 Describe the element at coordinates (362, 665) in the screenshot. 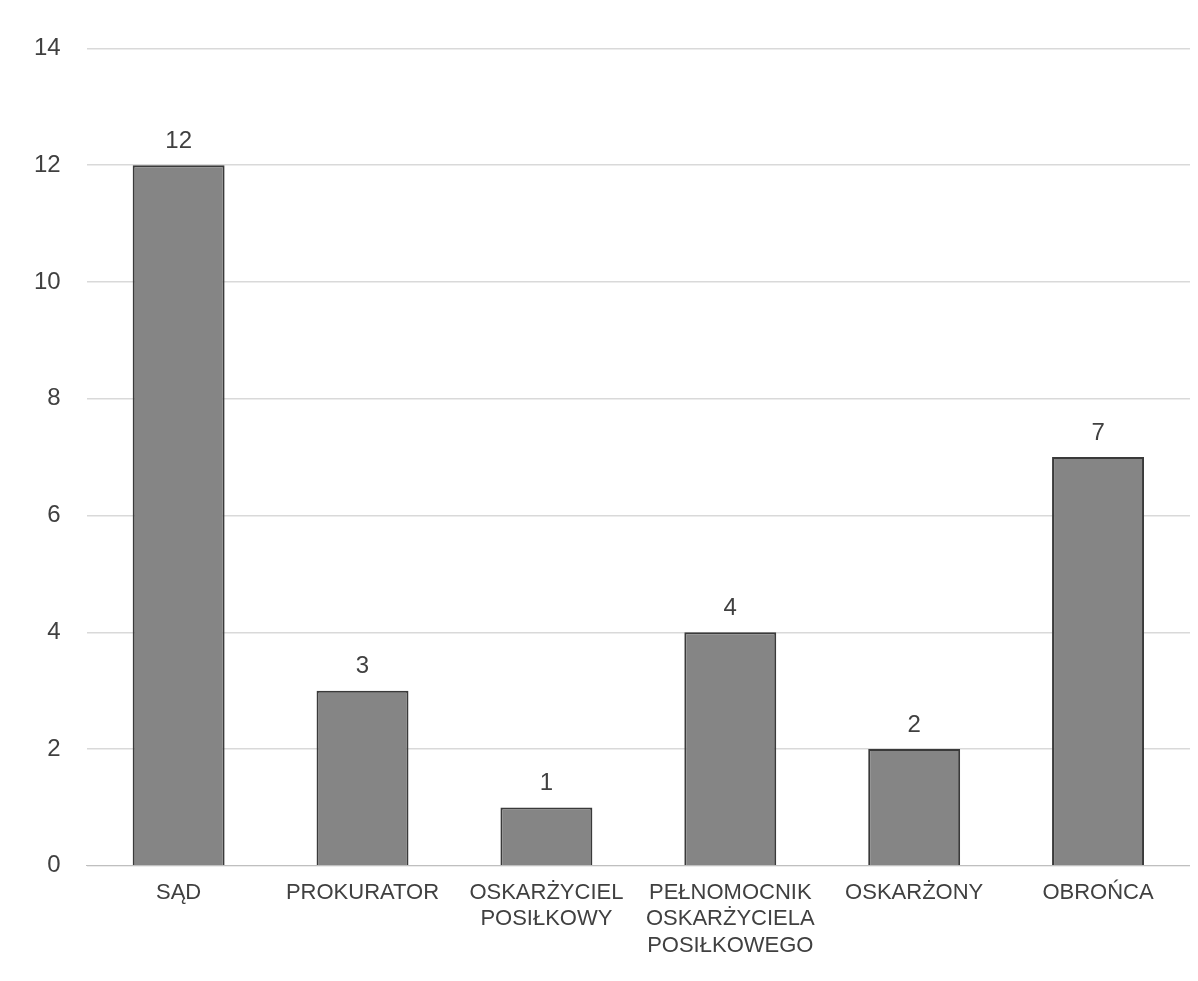

I see `data-label: 3` at that location.